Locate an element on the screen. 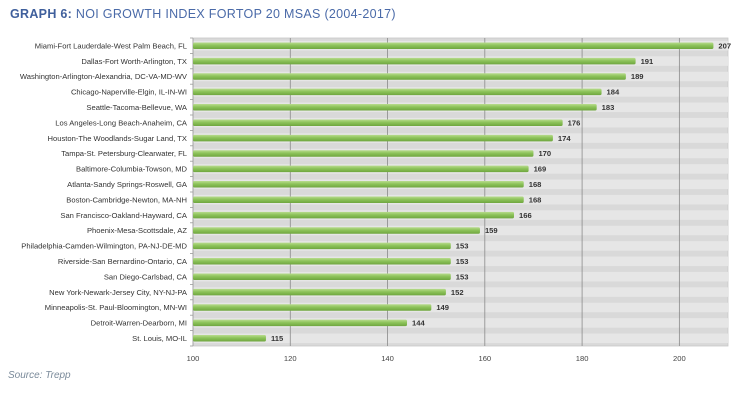 The image size is (750, 401). value-label: 207 is located at coordinates (724, 45).